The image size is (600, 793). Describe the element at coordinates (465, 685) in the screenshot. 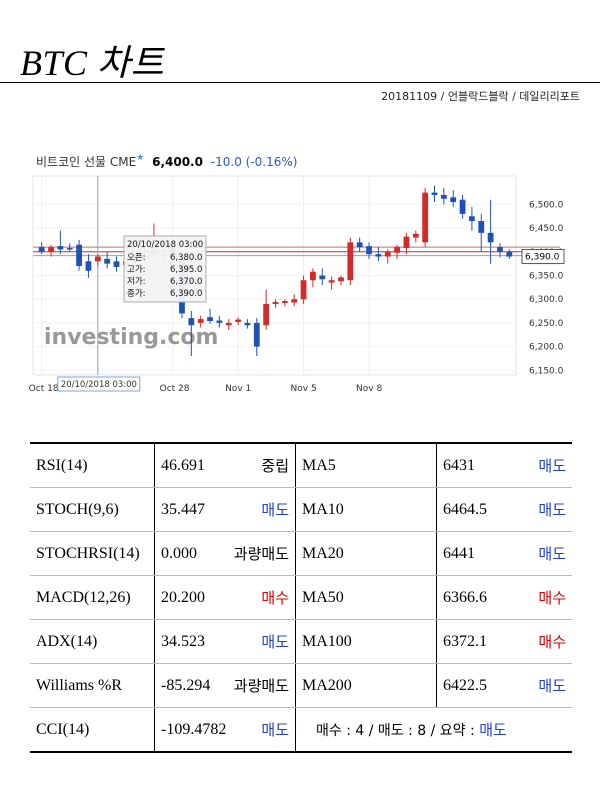

I see `ma-value: 6422.5` at that location.